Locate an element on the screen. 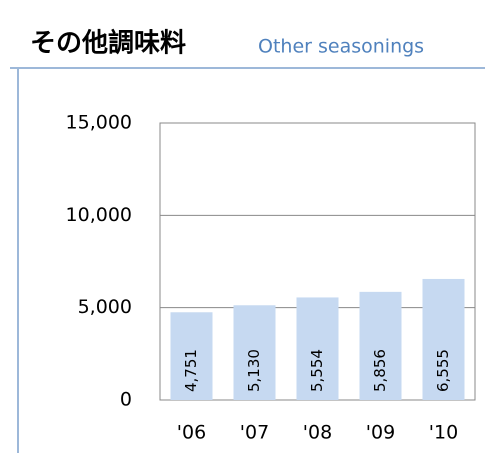 This screenshot has width=485, height=453. y-tick-label: 10,000 is located at coordinates (99, 215).